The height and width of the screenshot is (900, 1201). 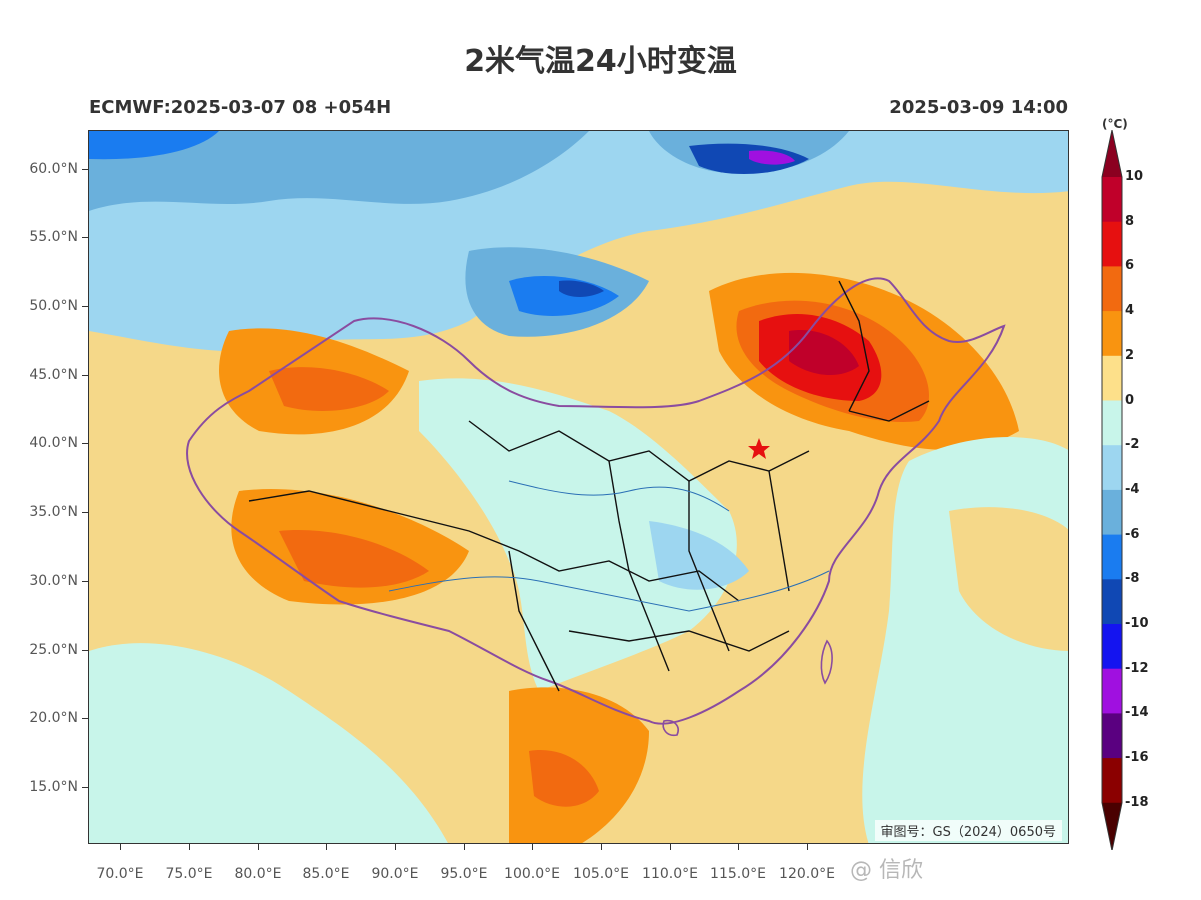 I want to click on lon-label: 120.0°E, so click(x=807, y=874).